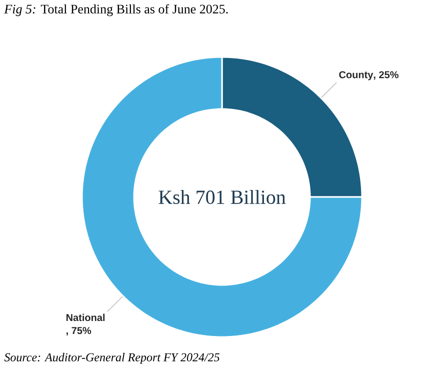 The width and height of the screenshot is (428, 372). I want to click on chart-title: Fig 5: Total Pending Bills as of June 2025., so click(116, 10).